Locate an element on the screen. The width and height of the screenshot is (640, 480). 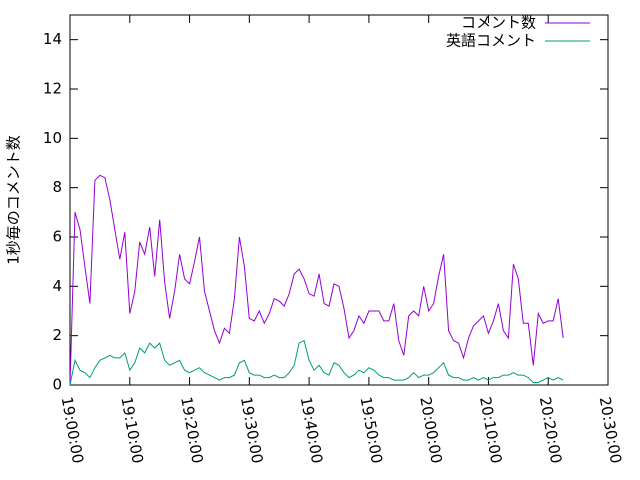
x-tick-label: 19:40:00 is located at coordinates (311, 429).